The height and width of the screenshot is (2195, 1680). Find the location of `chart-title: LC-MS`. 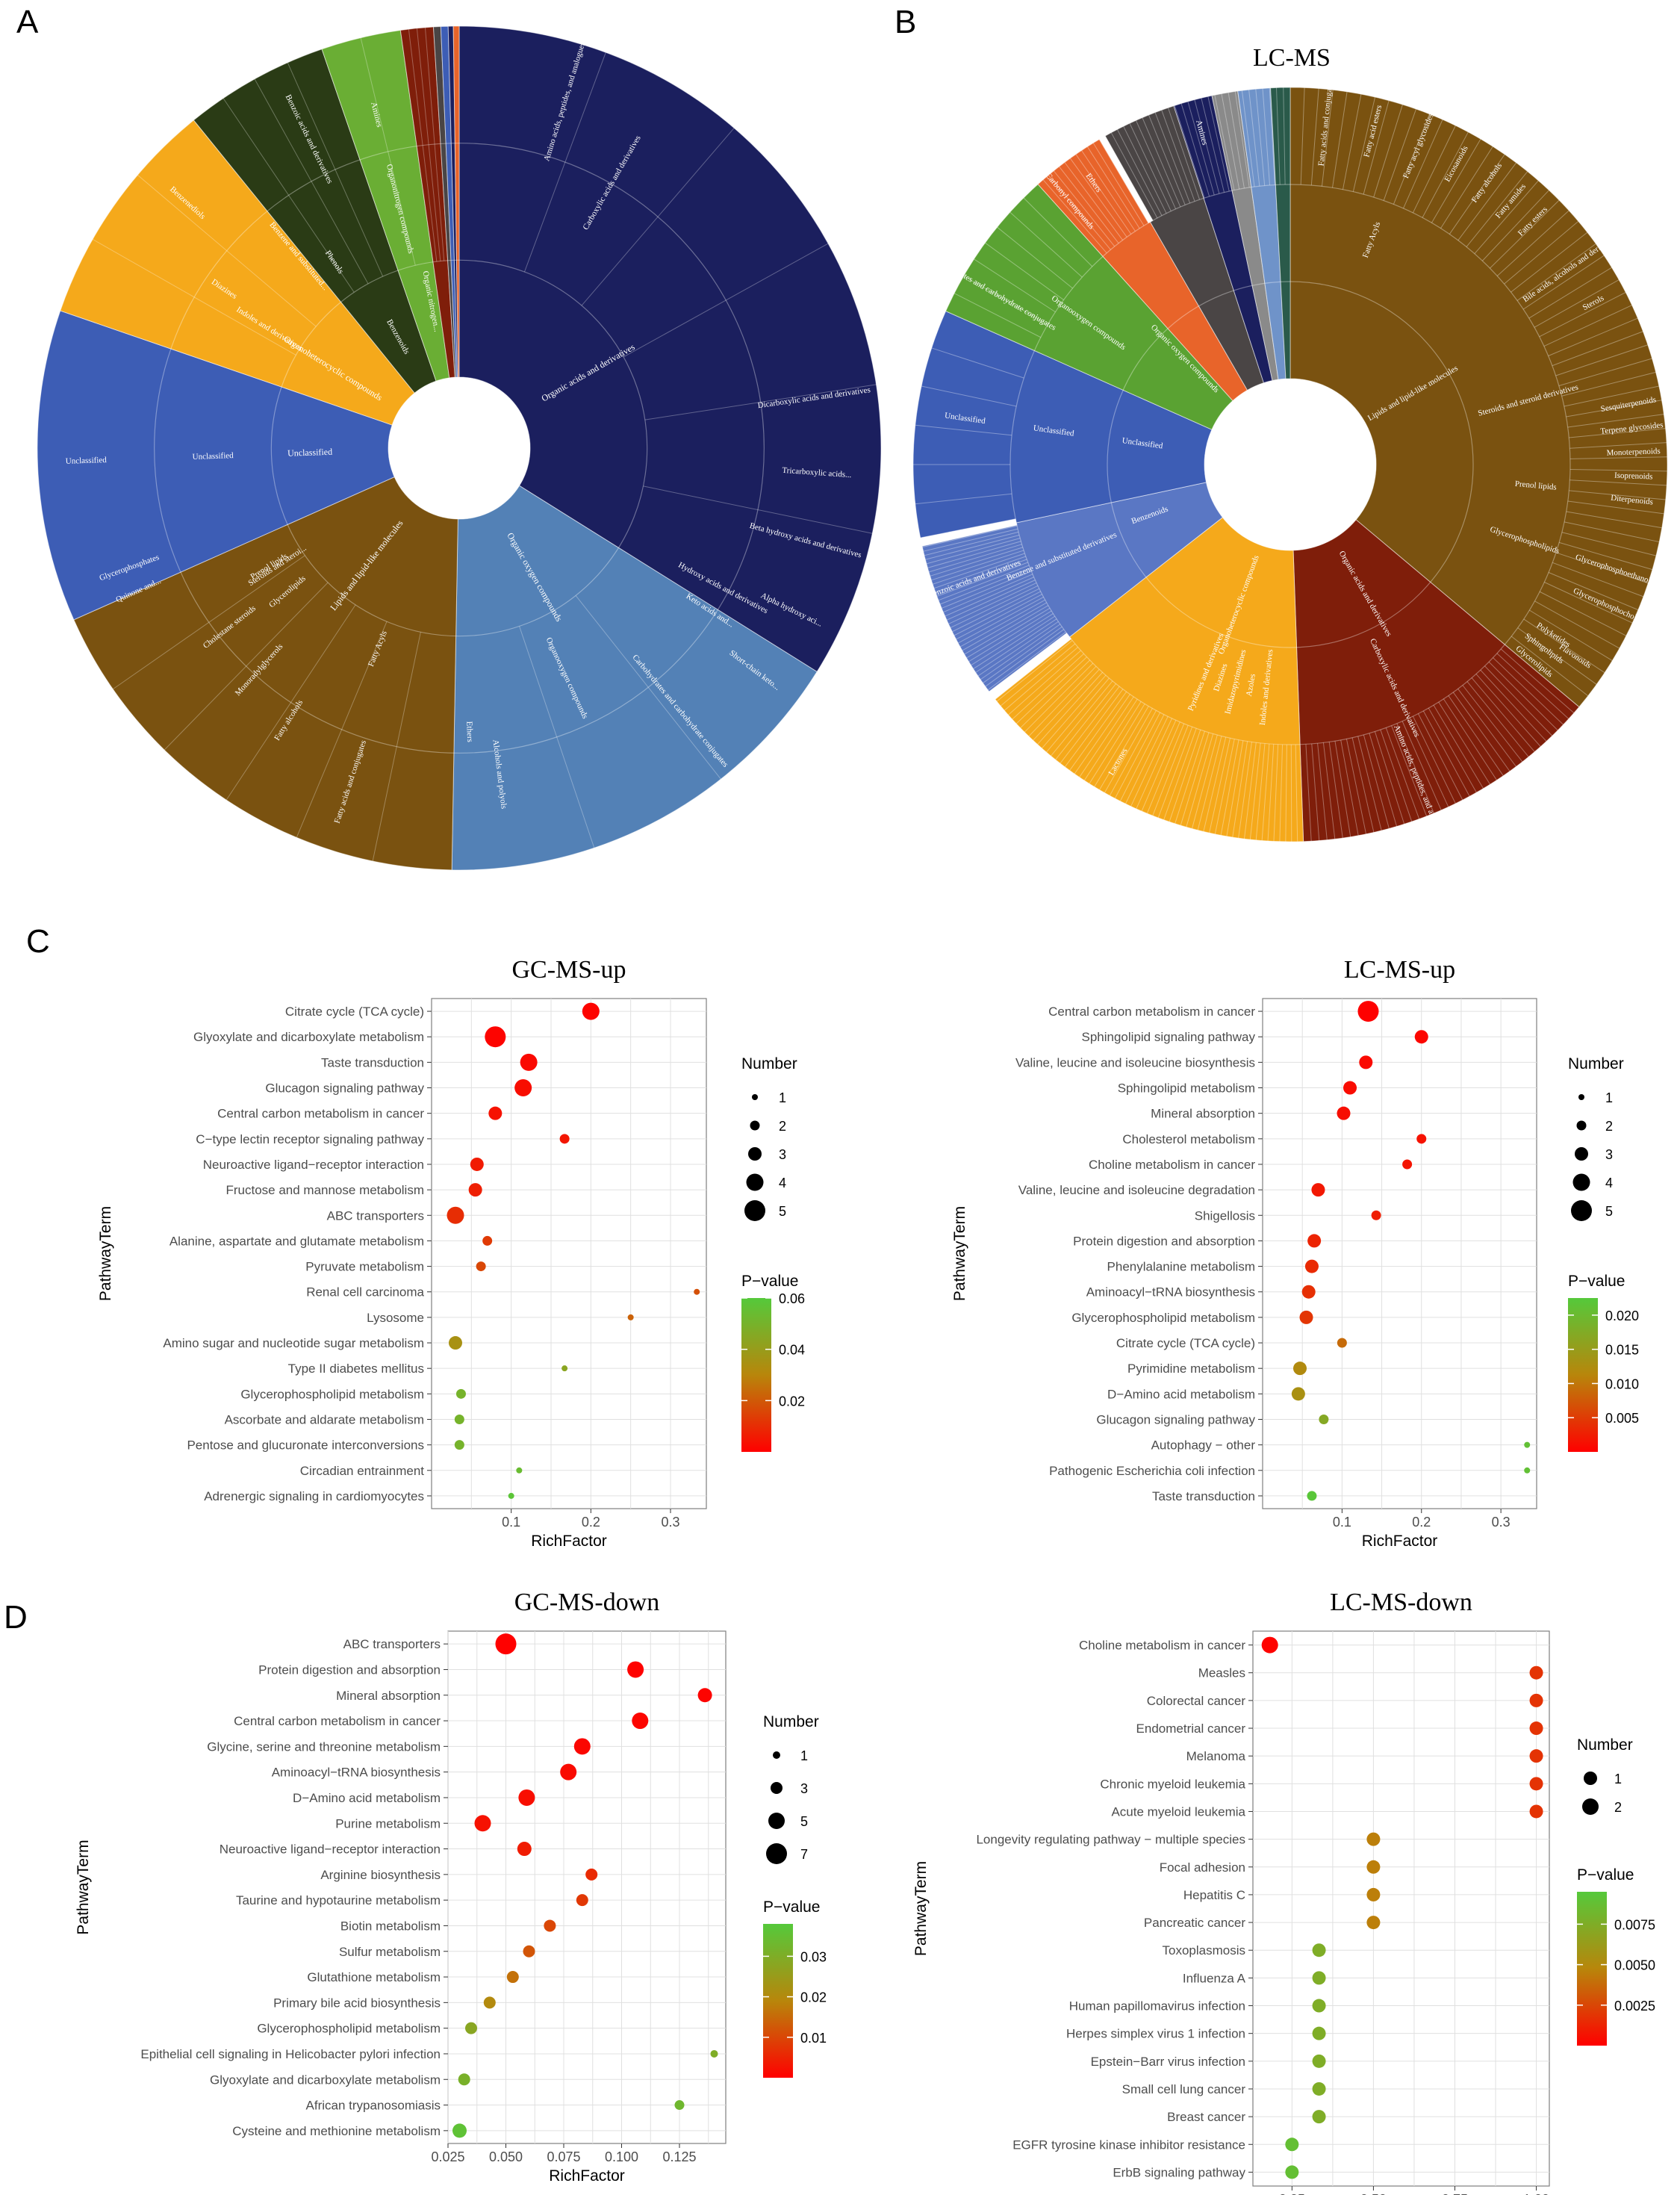

chart-title: LC-MS is located at coordinates (1292, 58).